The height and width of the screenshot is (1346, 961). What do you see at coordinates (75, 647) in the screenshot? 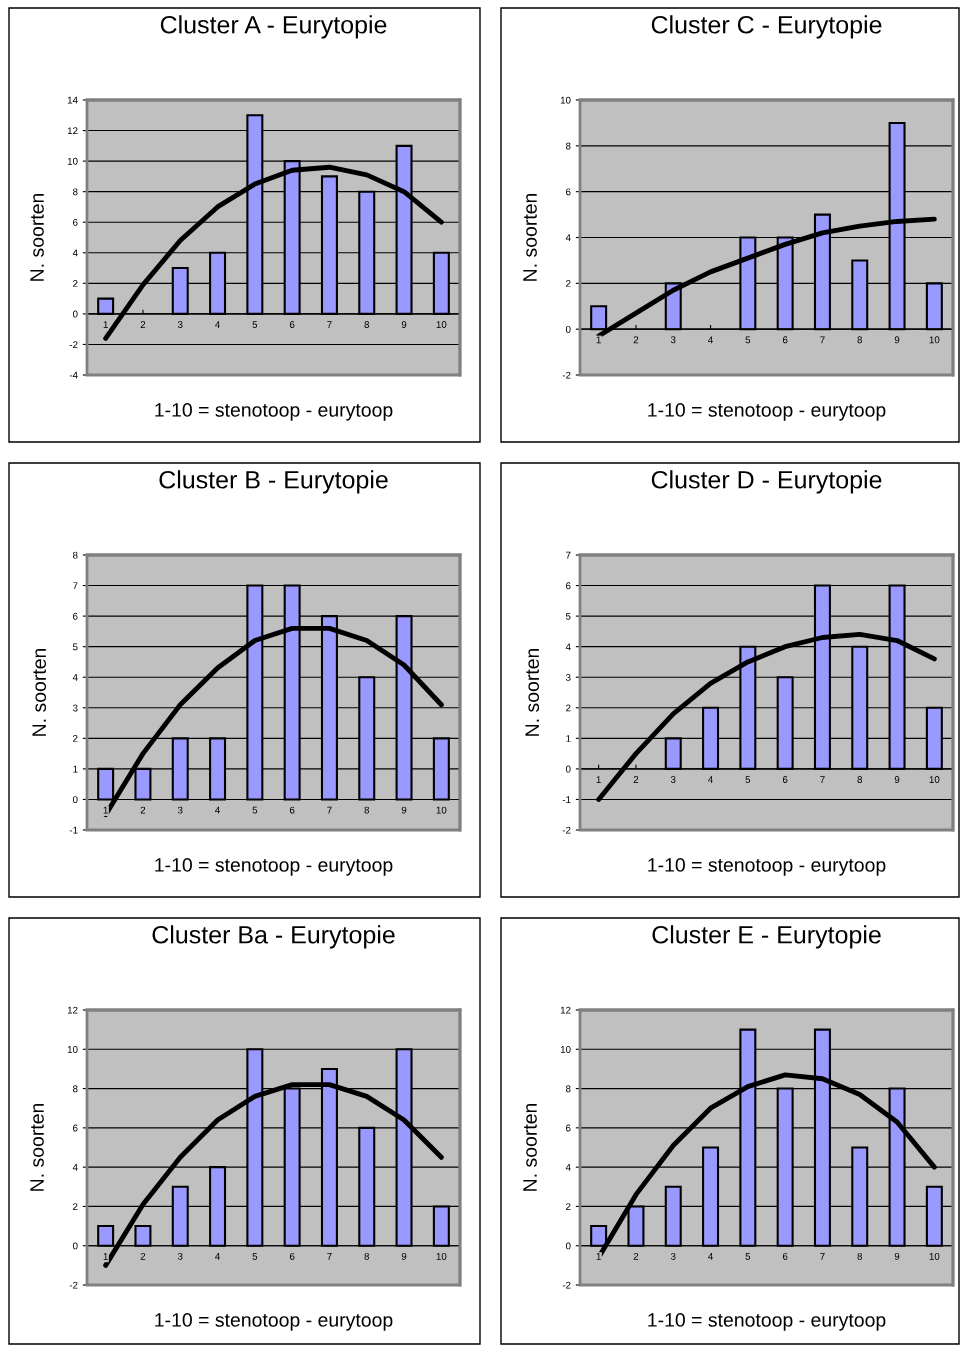
I see `y-tick-label: 5` at bounding box center [75, 647].